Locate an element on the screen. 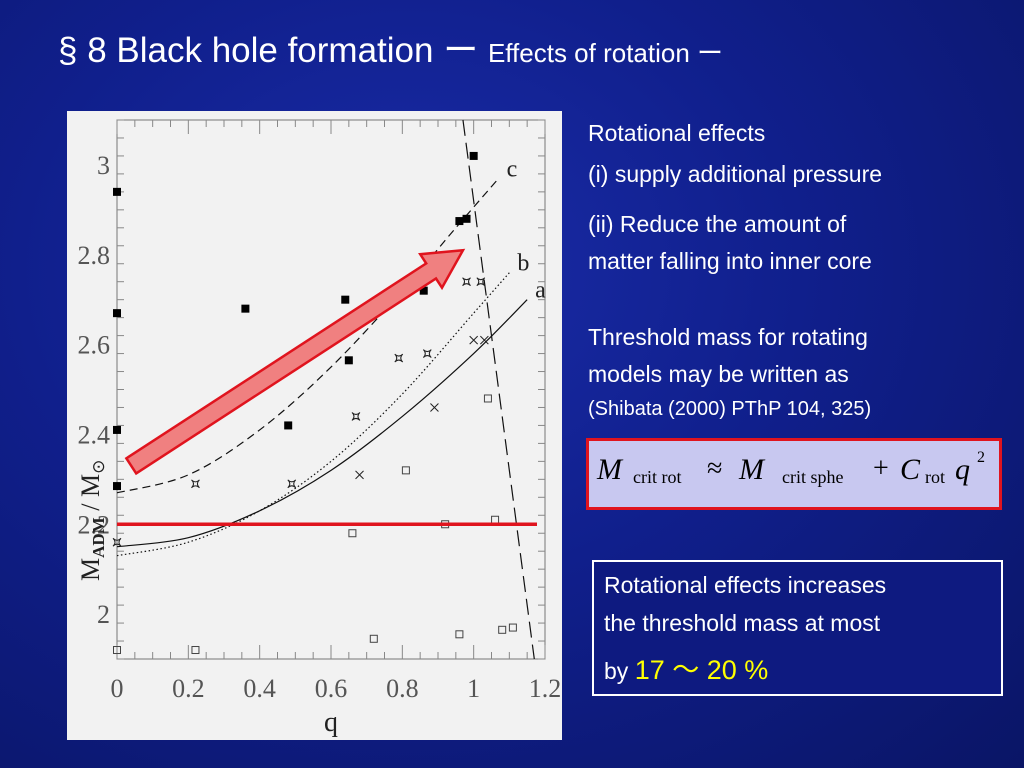  formula-q: q is located at coordinates (962, 469).